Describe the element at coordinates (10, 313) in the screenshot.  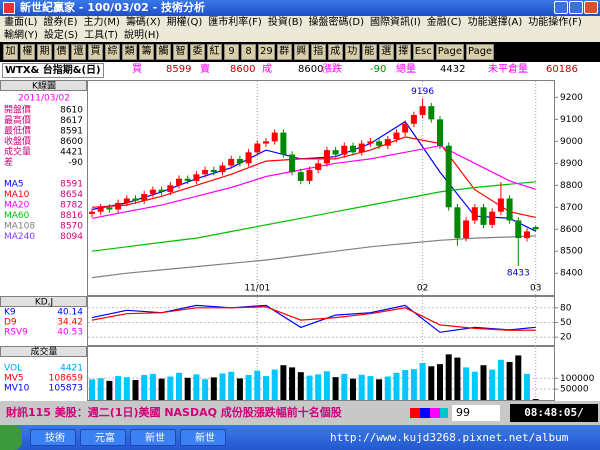
I see `legend-label: K9` at that location.